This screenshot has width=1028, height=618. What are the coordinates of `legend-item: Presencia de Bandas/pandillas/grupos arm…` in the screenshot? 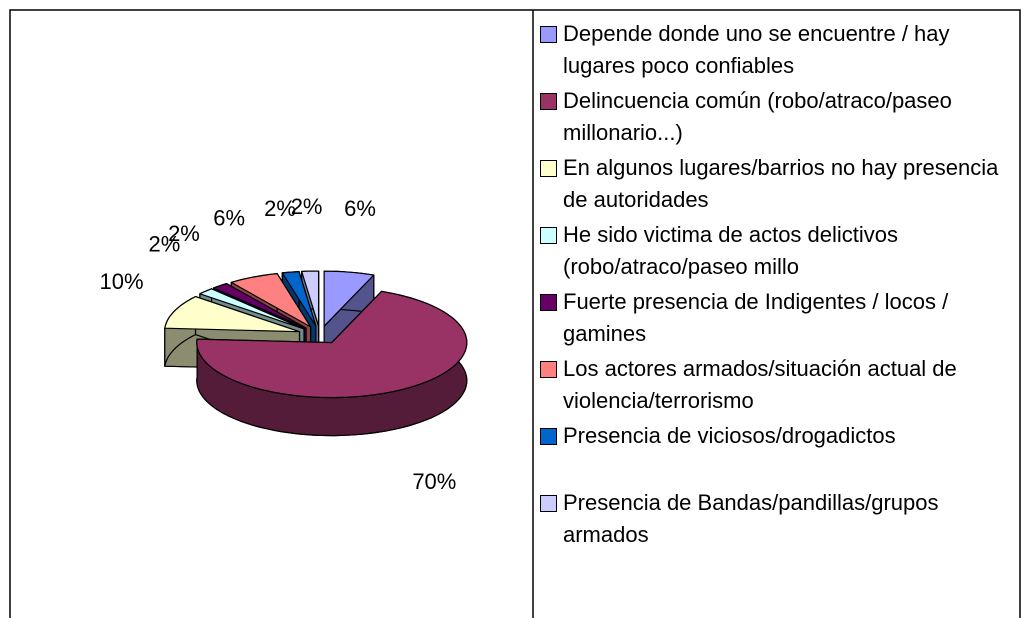 It's located at (781, 520).